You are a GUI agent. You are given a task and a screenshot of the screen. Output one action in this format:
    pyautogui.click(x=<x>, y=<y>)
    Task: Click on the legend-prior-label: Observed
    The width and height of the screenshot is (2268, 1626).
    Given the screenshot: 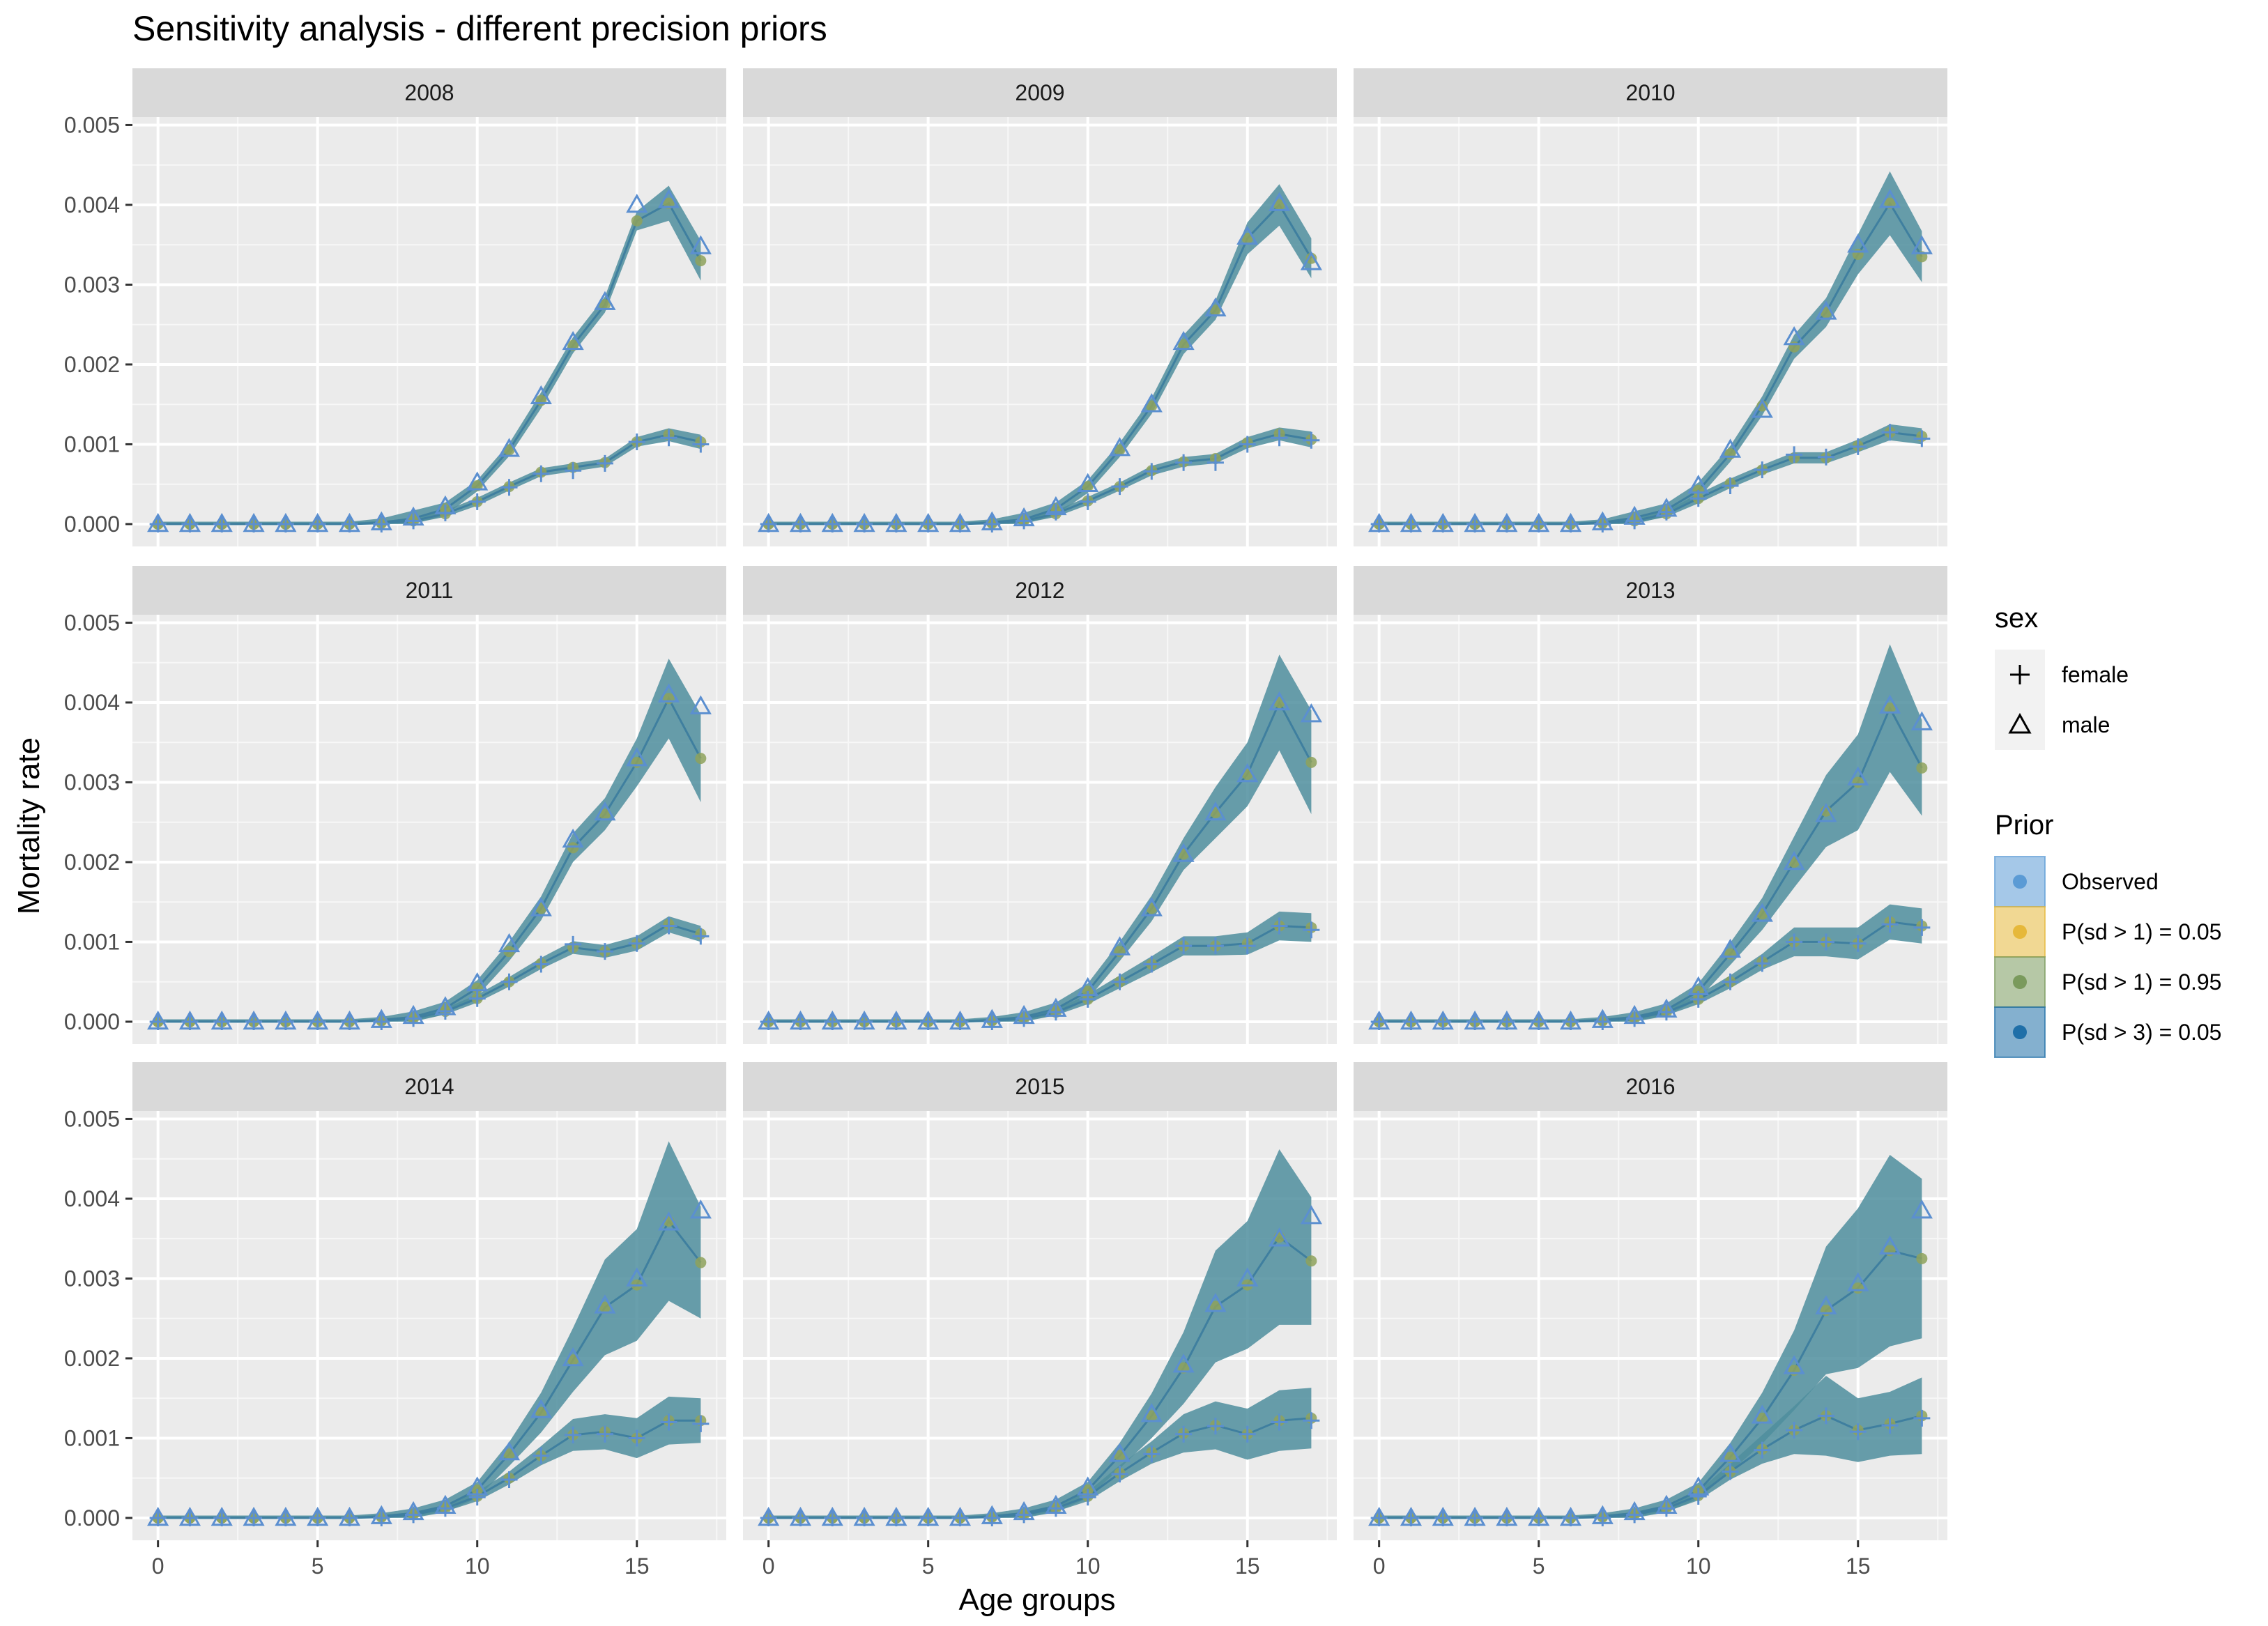 What is the action you would take?
    pyautogui.click(x=2110, y=881)
    